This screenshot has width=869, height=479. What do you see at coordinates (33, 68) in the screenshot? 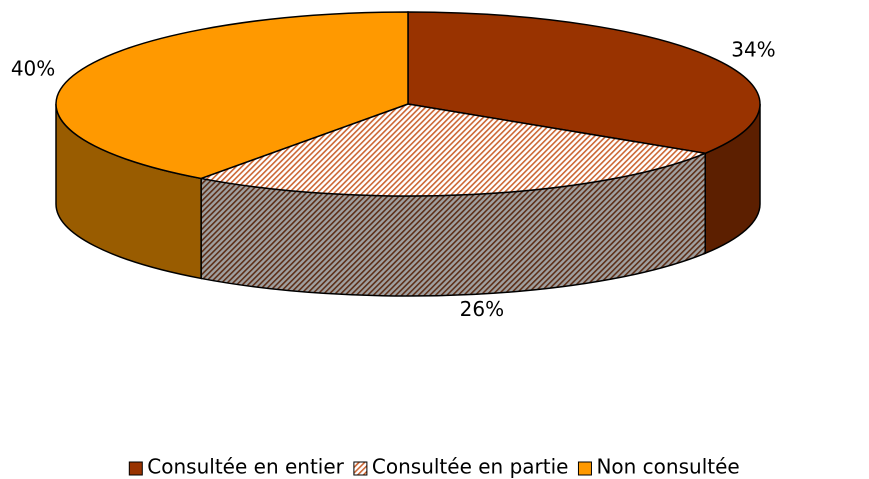
I see `data-label: 40%` at bounding box center [33, 68].